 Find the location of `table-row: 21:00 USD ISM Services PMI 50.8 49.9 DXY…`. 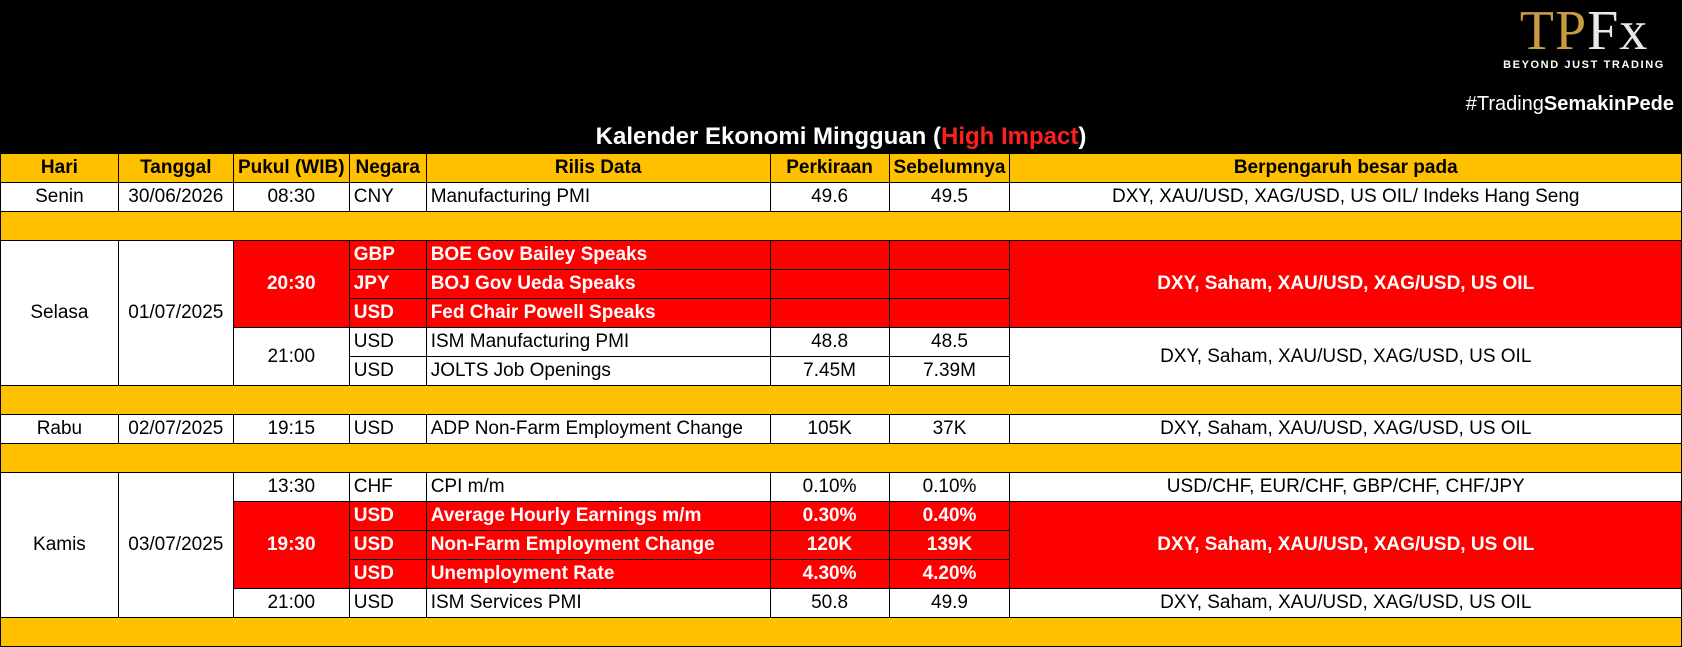

table-row: 21:00 USD ISM Services PMI 50.8 49.9 DXY… is located at coordinates (841, 603).